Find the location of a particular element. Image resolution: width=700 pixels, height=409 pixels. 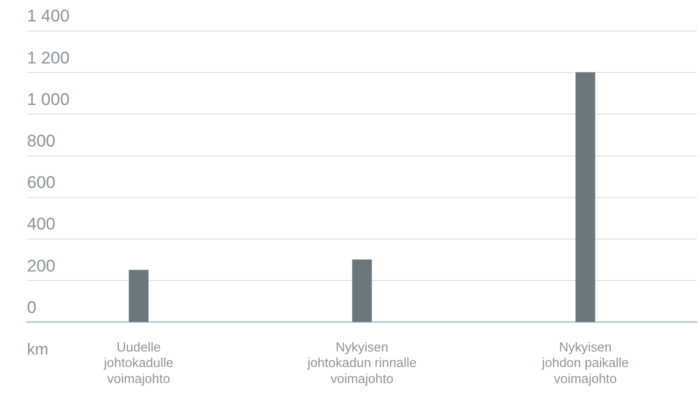

x-tick-label: Nykyisen johtokadun rinnalle voimajohto is located at coordinates (361, 363).